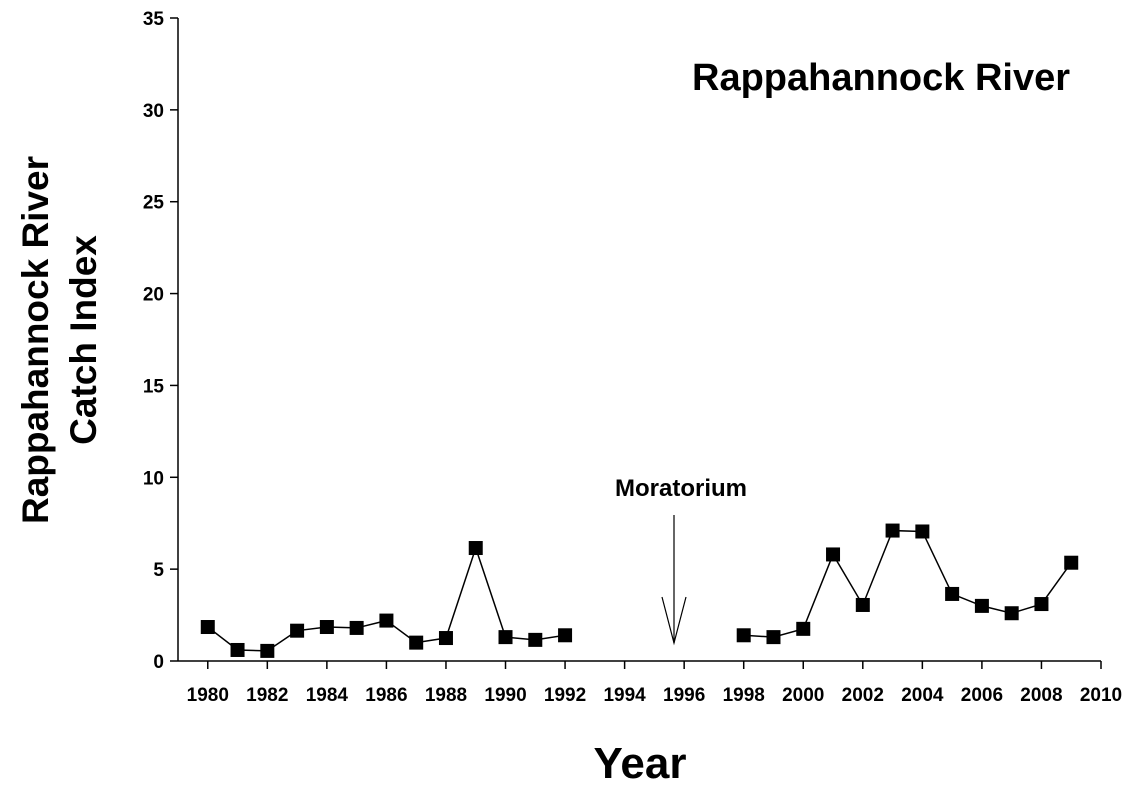 This screenshot has height=785, width=1136. Describe the element at coordinates (158, 662) in the screenshot. I see `y-tick-label: 0` at that location.